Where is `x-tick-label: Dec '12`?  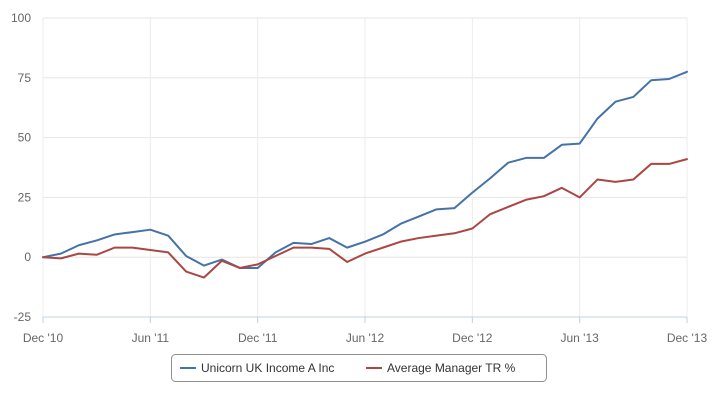 x-tick-label: Dec '12 is located at coordinates (472, 338).